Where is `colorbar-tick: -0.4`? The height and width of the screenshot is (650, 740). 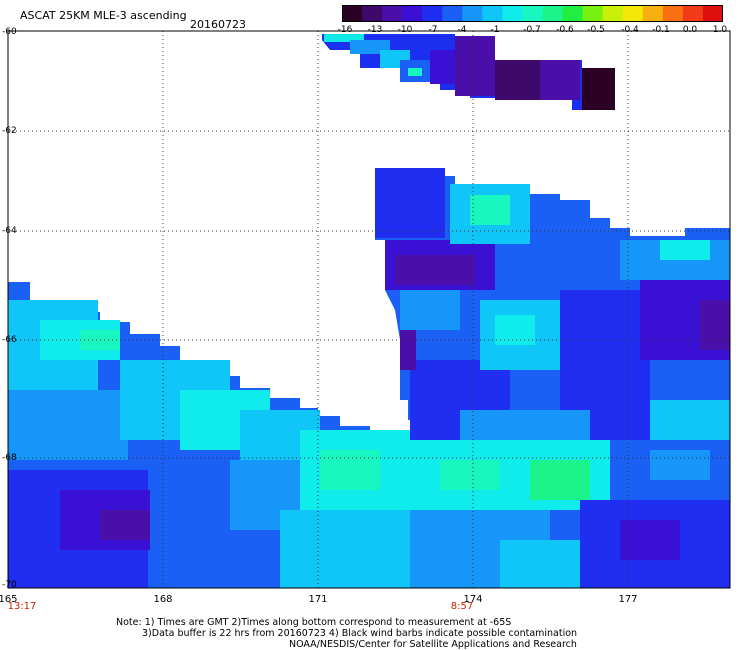
colorbar-tick: -0.4 is located at coordinates (630, 30).